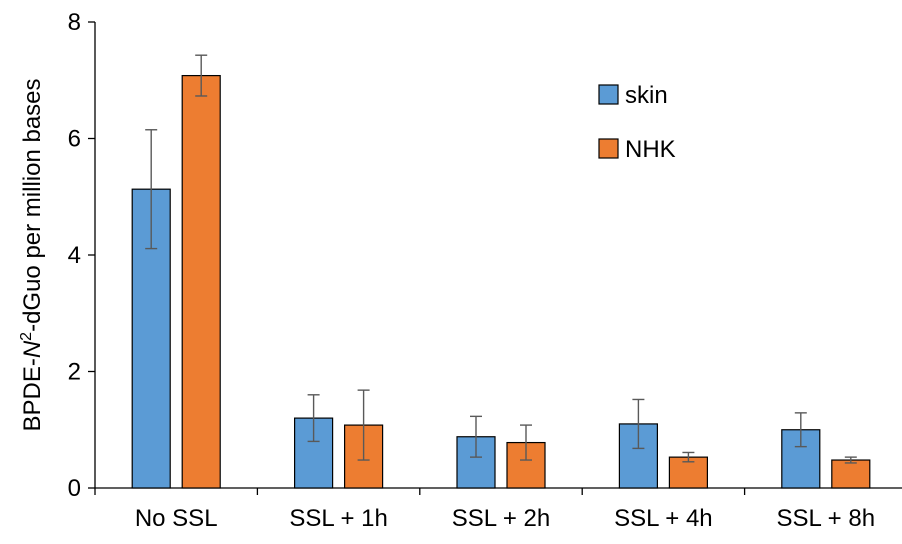 This screenshot has width=902, height=544. I want to click on y-tick-labels: 0 2 4 6 8, so click(74, 255).